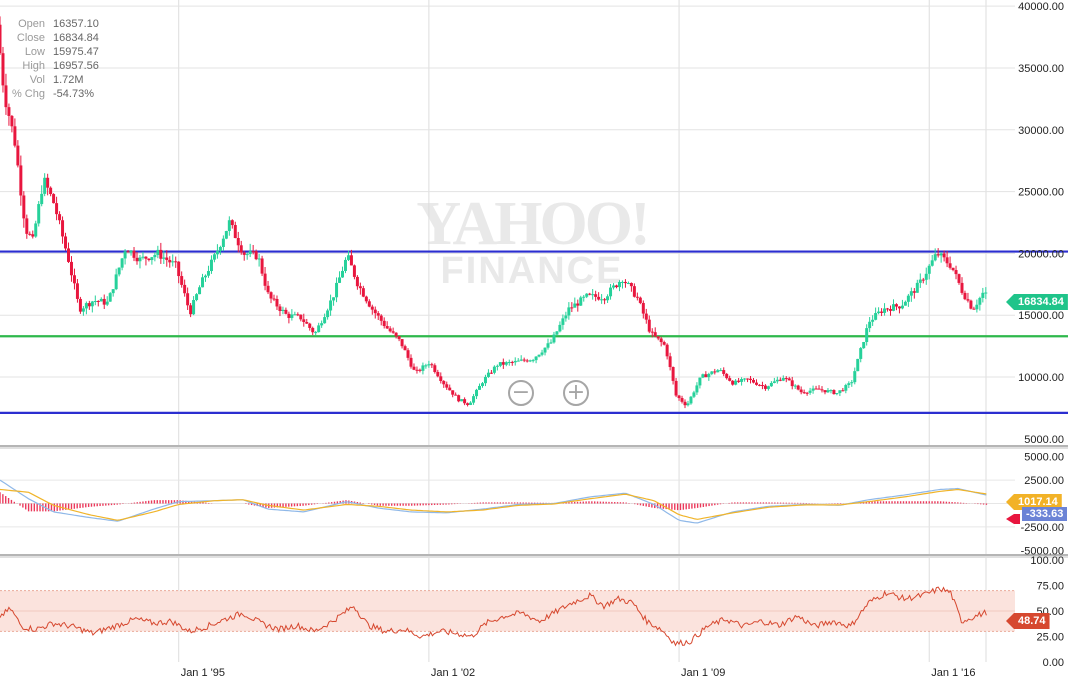  I want to click on y-tick-label: 100.00, so click(1047, 561).